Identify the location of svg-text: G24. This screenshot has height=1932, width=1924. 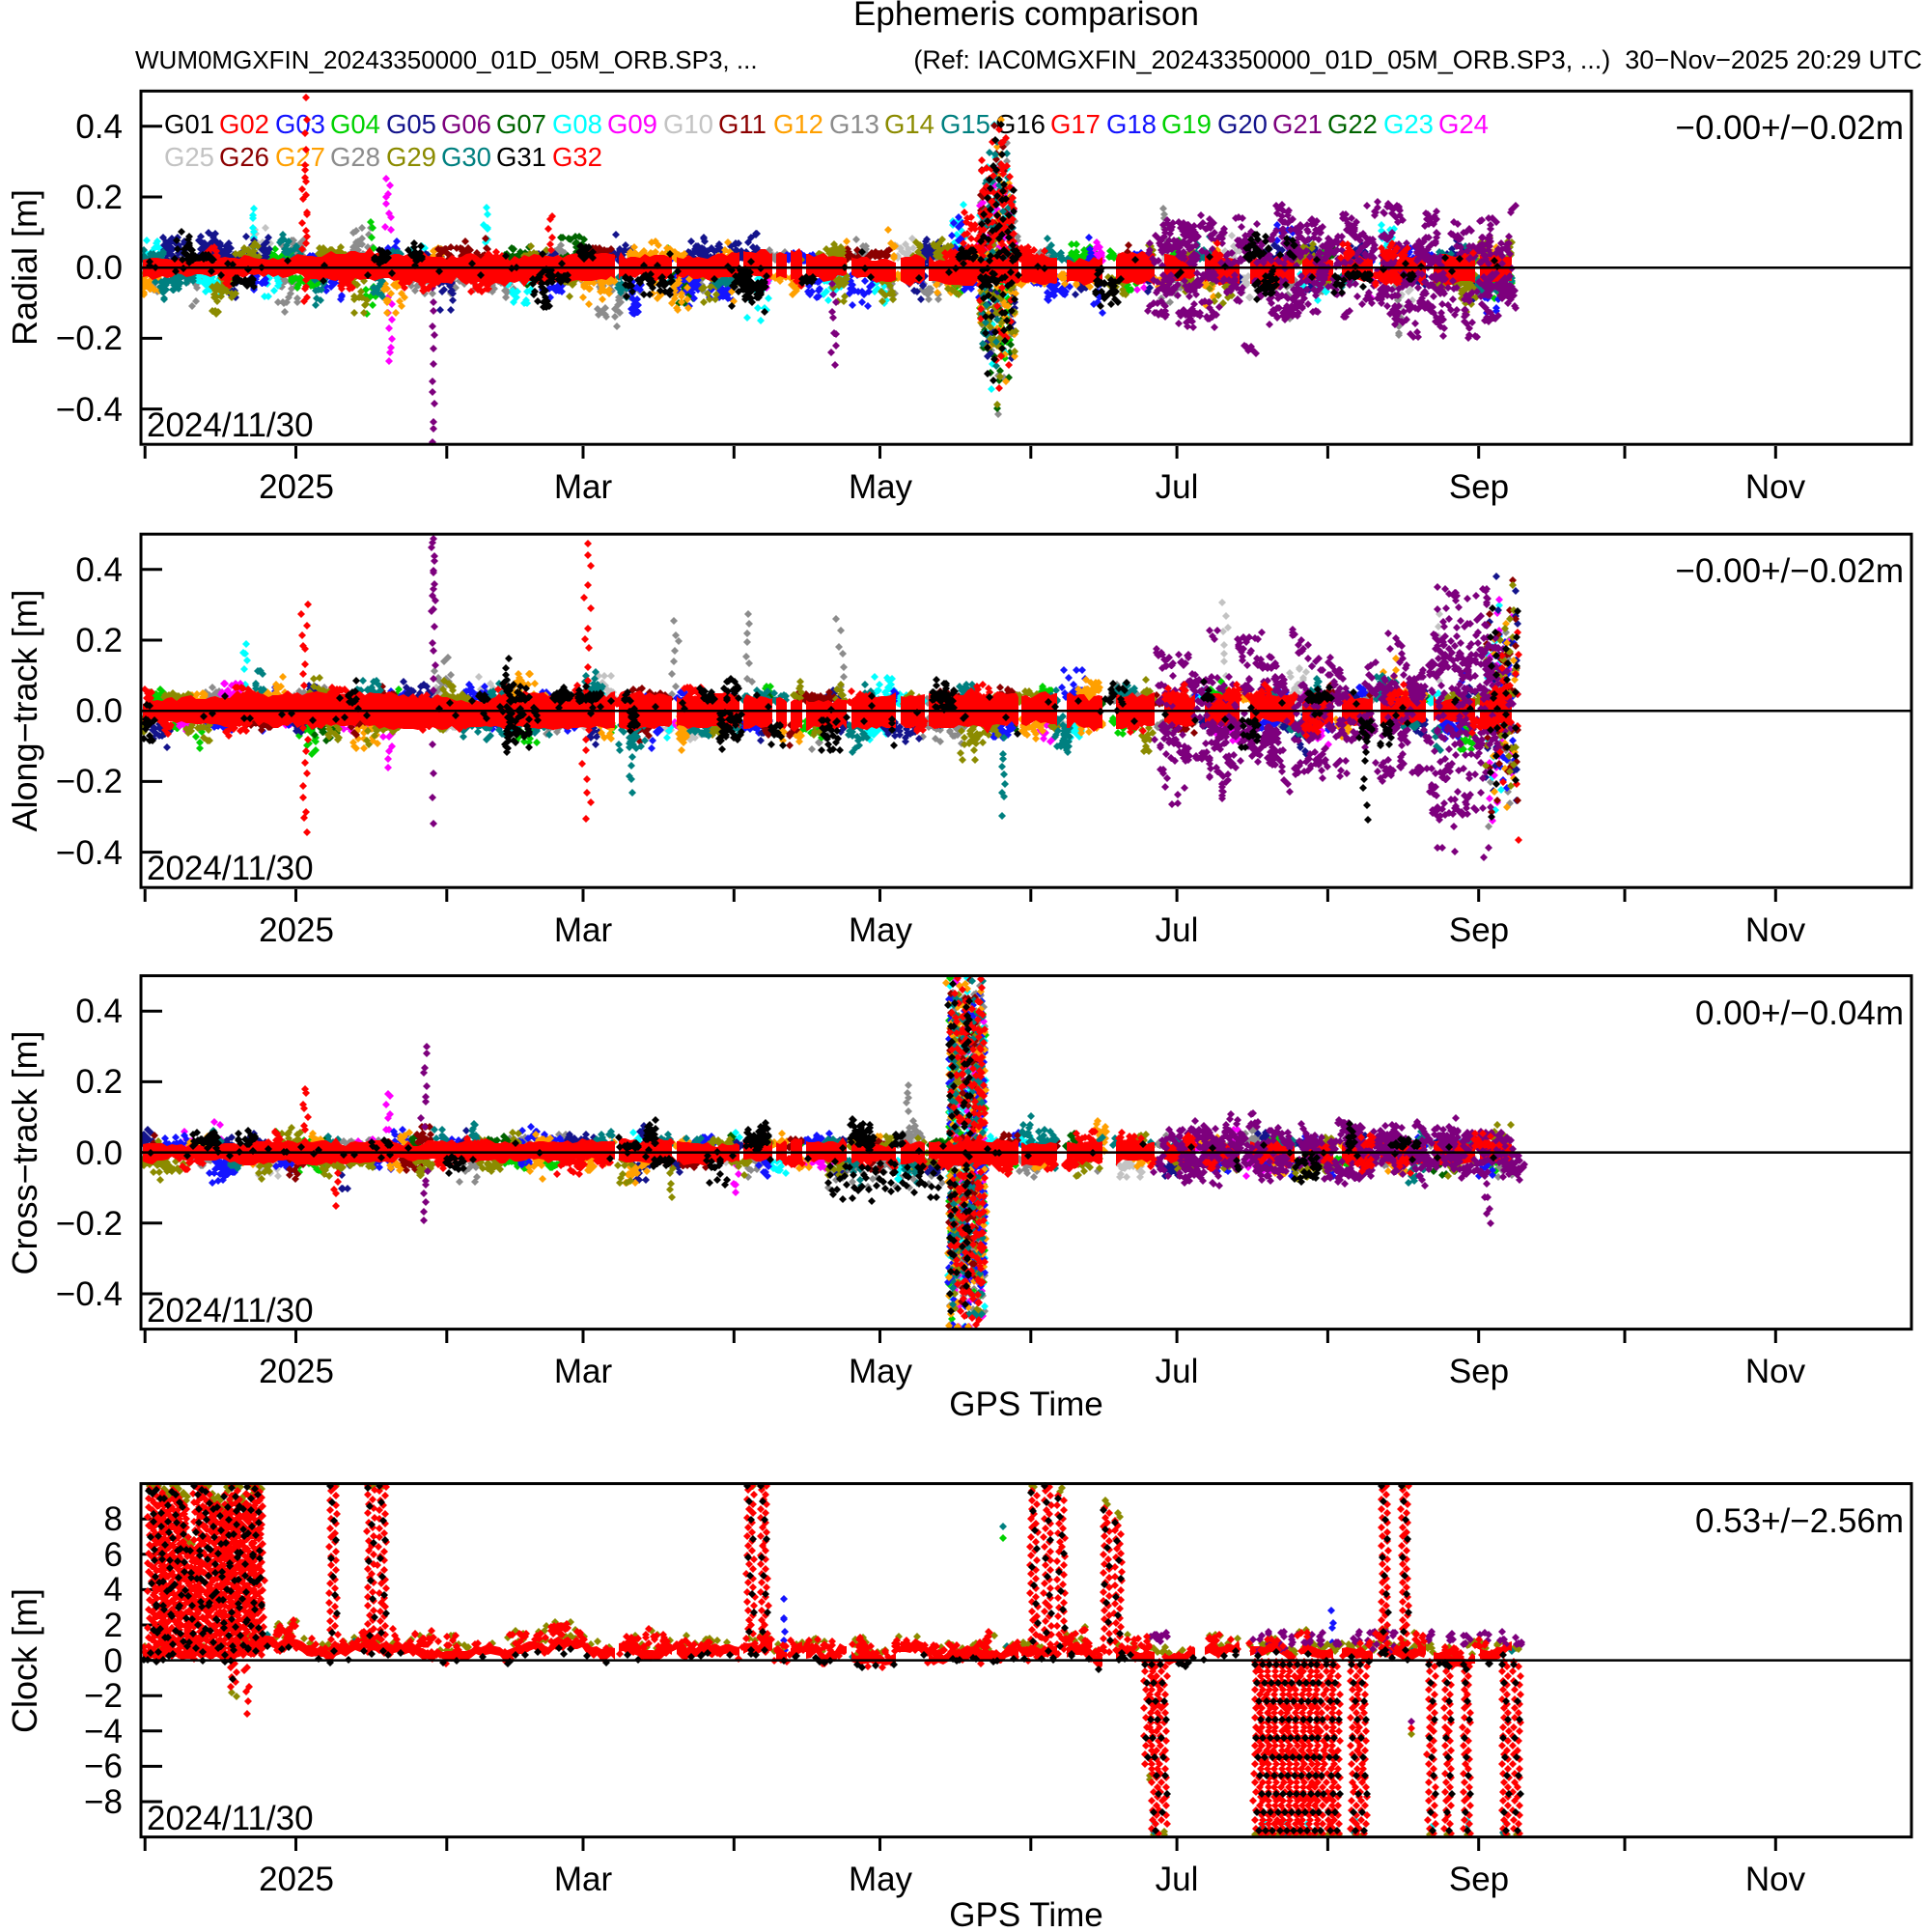
(1463, 124).